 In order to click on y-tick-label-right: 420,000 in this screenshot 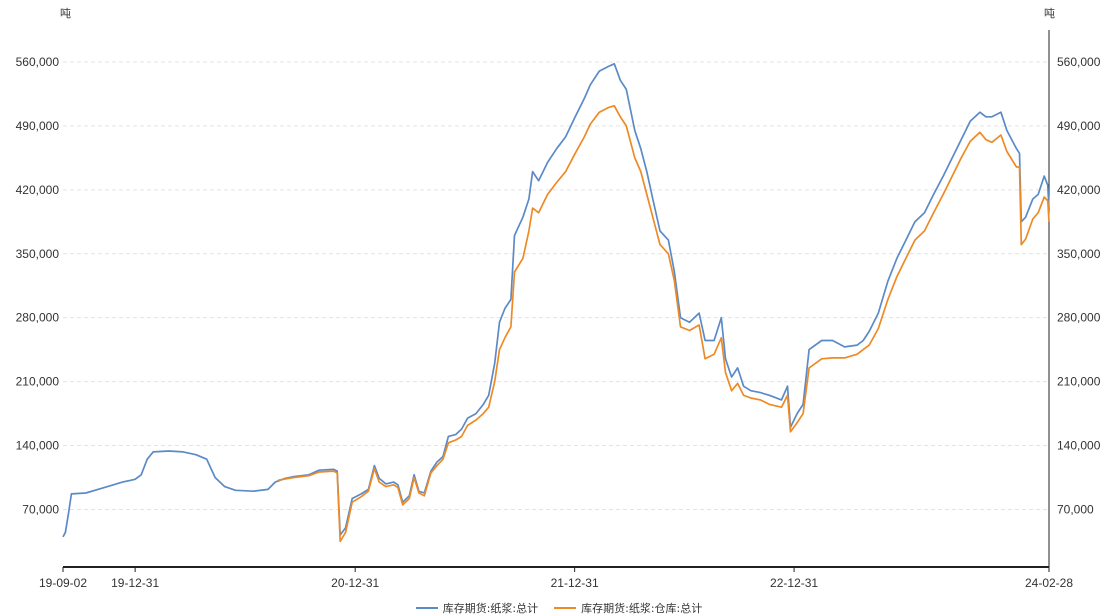, I will do `click(1079, 190)`.